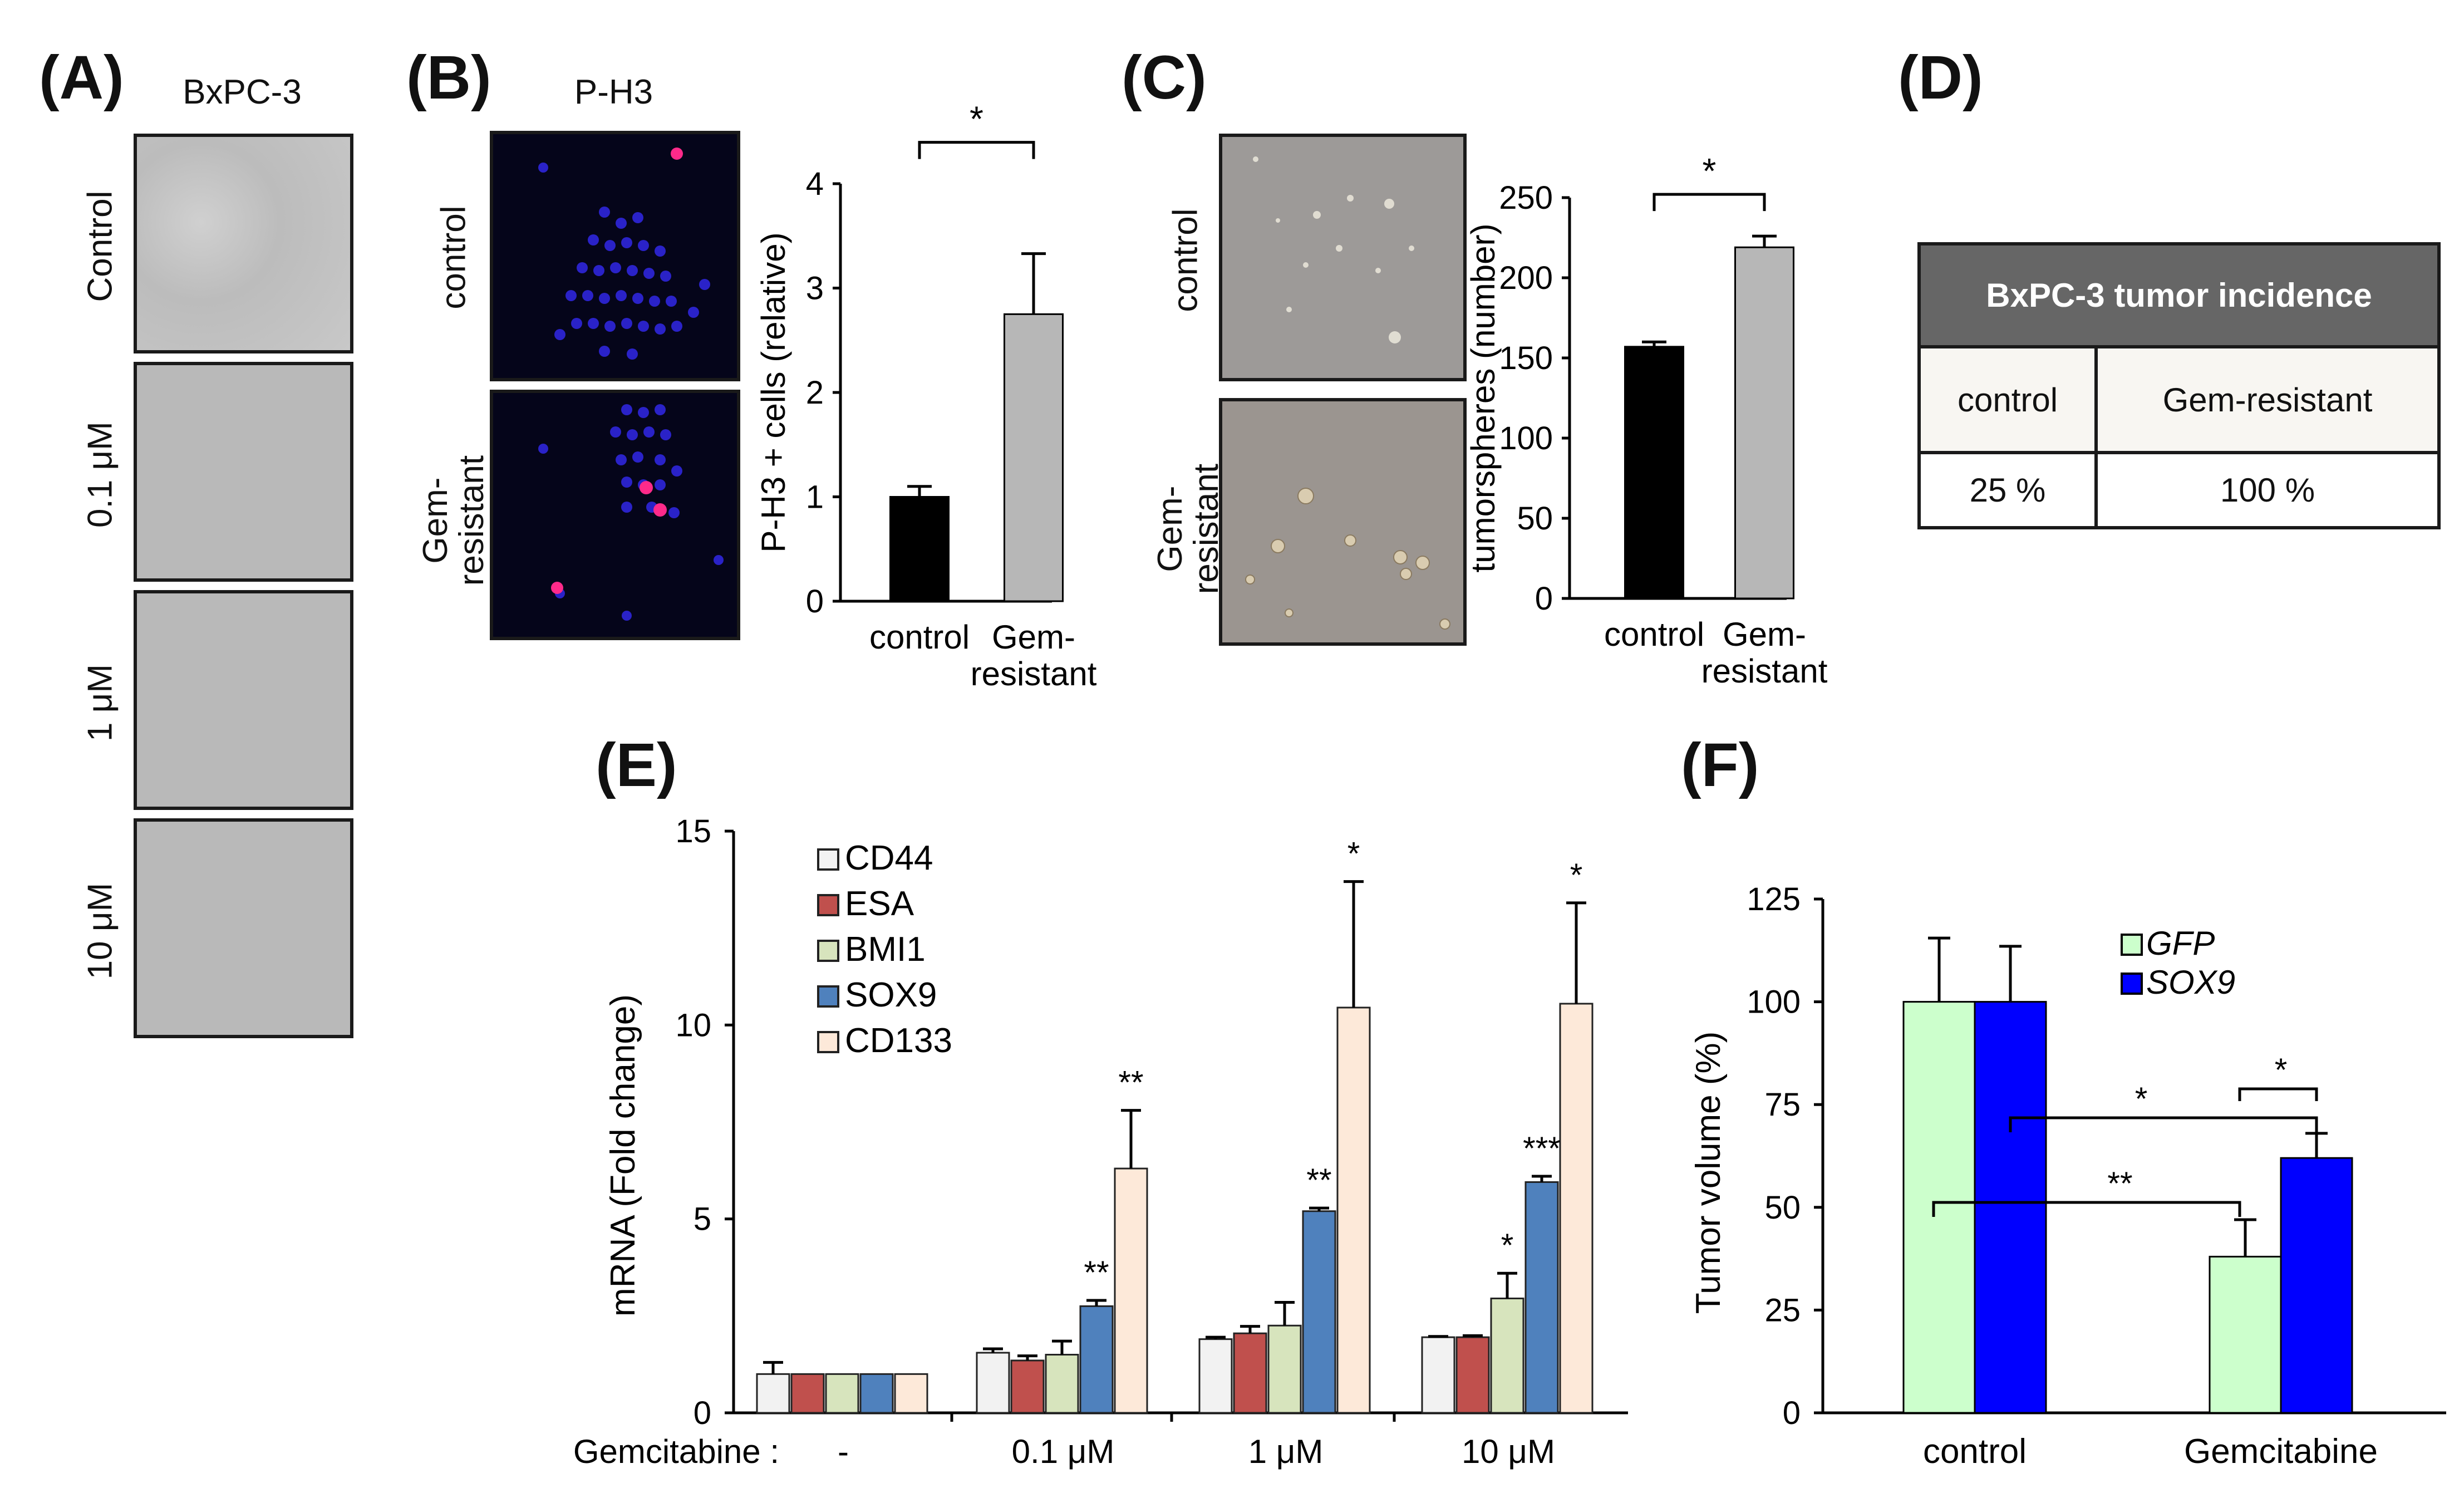 The image size is (2464, 1493). Describe the element at coordinates (773, 392) in the screenshot. I see `y-axis-label: P-H3 + cells (relative)` at that location.